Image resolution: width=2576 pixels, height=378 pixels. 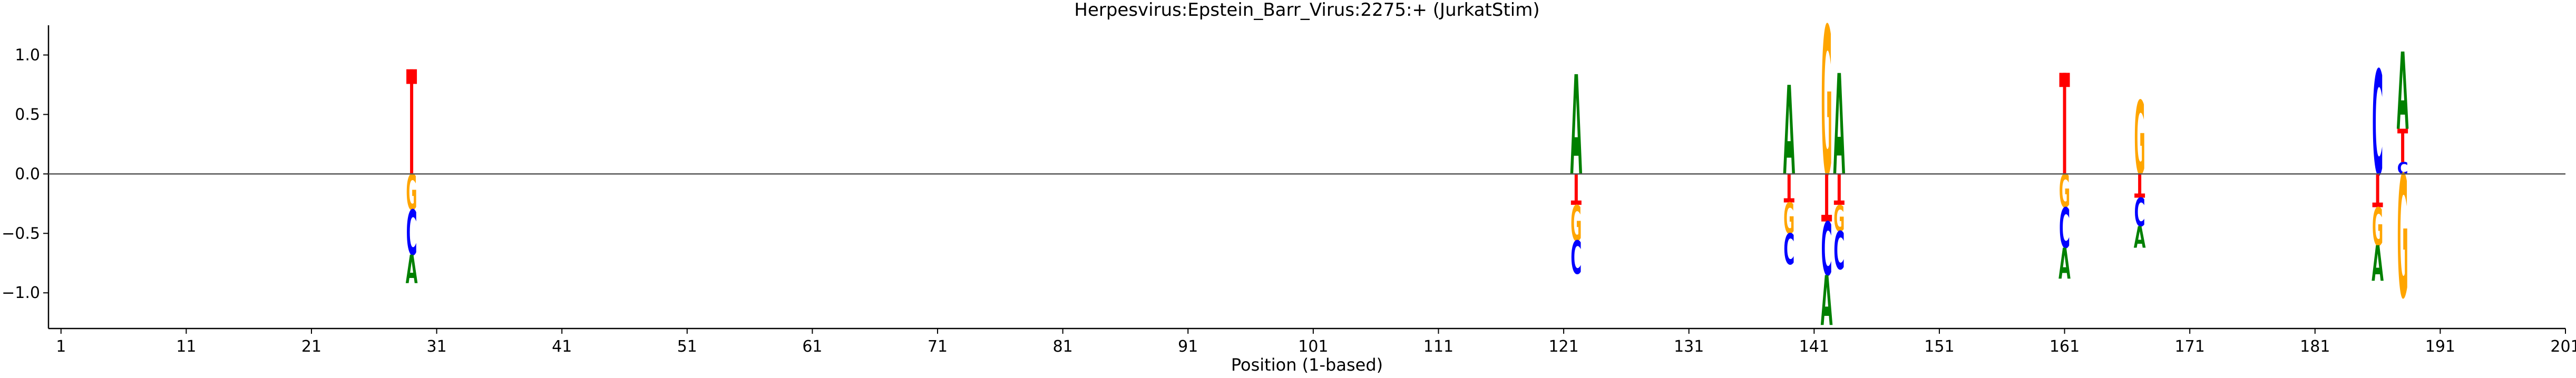 What do you see at coordinates (21, 234) in the screenshot?
I see `y-tick-label: −0.5` at bounding box center [21, 234].